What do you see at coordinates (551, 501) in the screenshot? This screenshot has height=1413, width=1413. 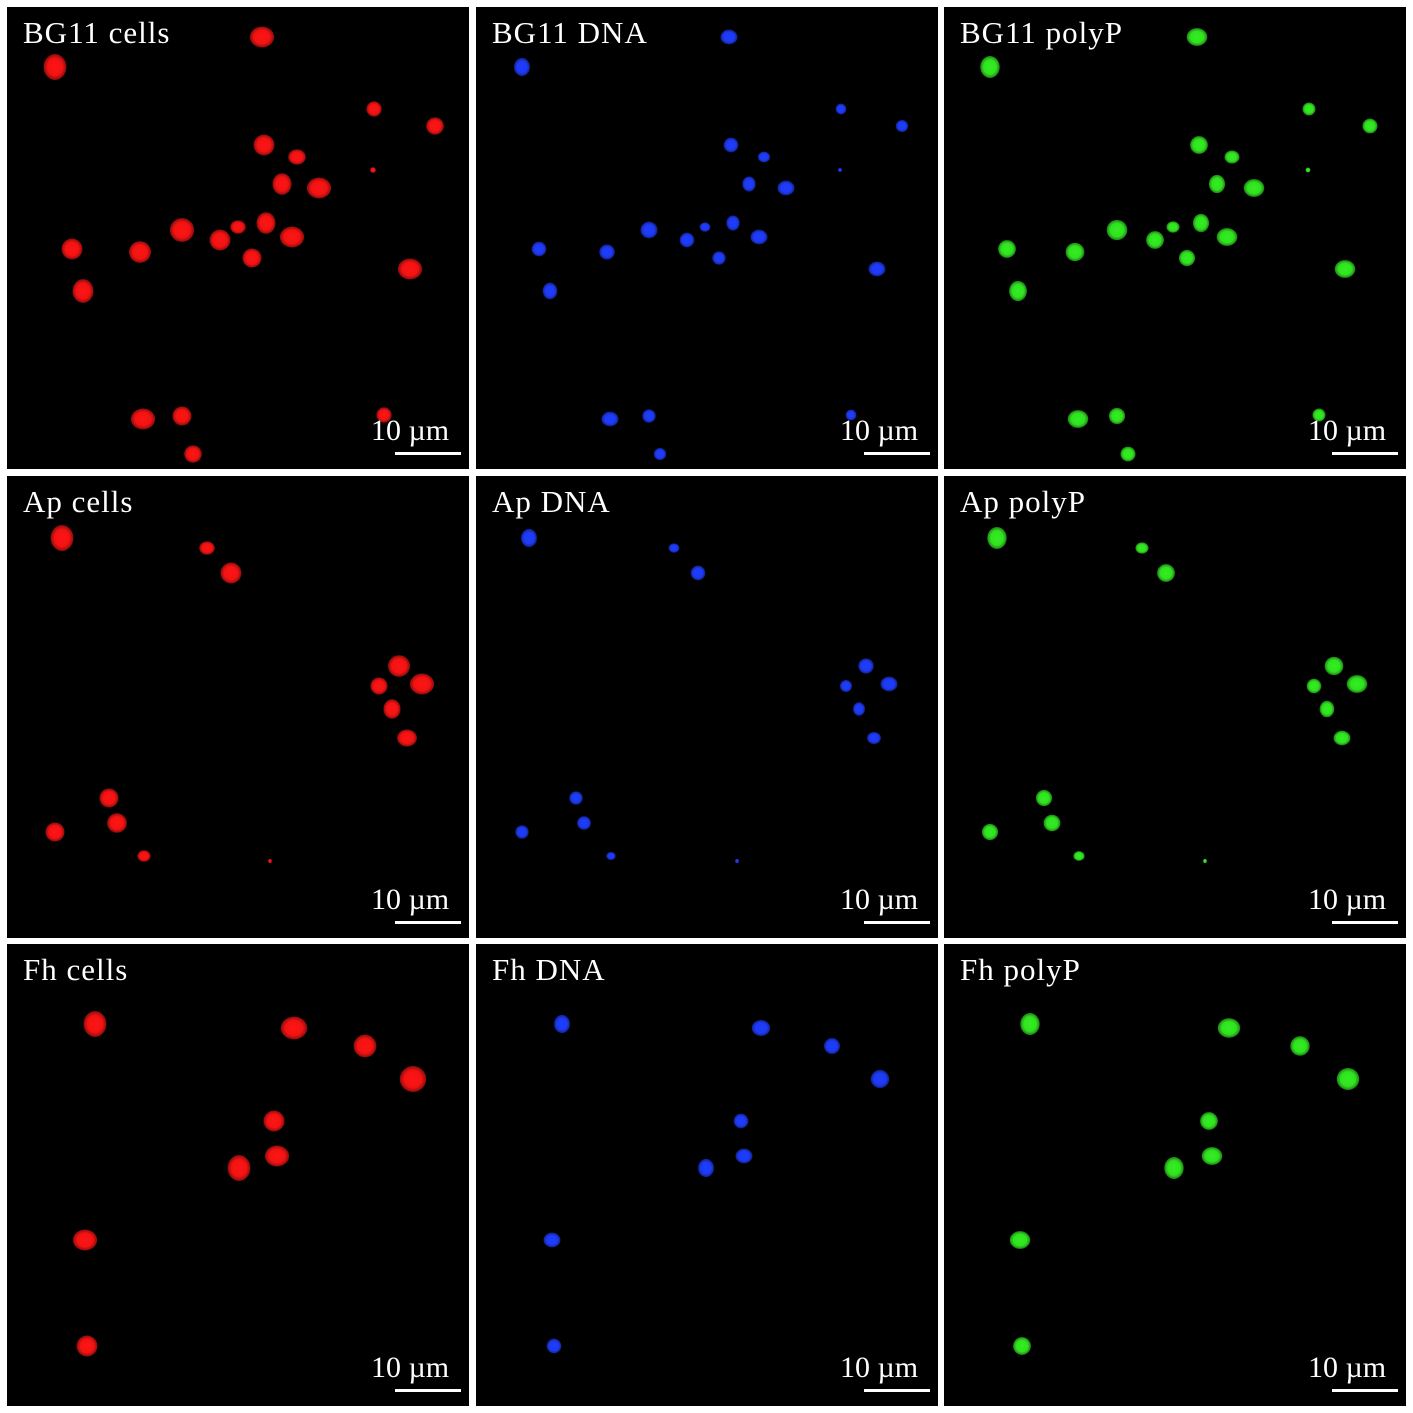 I see `panel-title: Ap DNA` at bounding box center [551, 501].